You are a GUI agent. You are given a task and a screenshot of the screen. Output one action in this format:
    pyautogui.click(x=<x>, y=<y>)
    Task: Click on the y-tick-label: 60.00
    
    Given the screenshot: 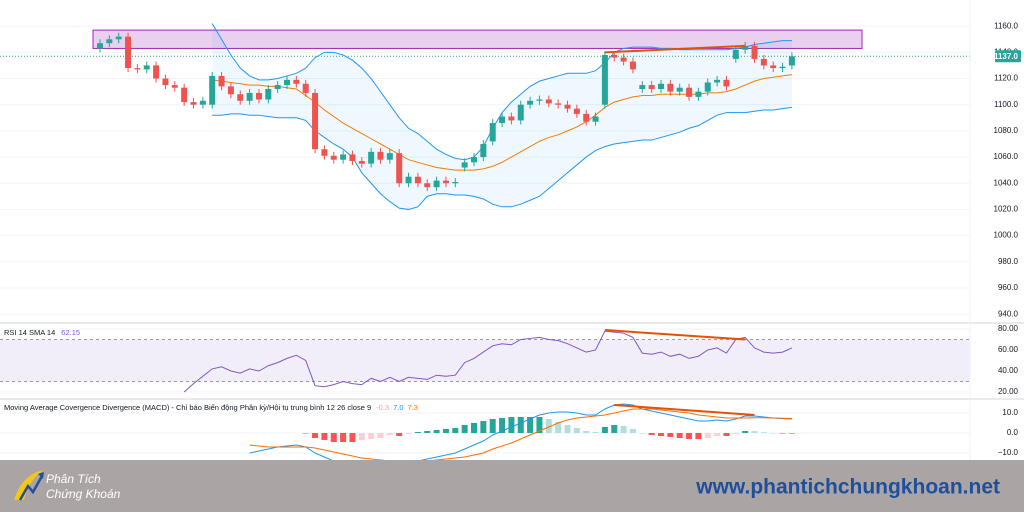 What is the action you would take?
    pyautogui.click(x=1008, y=349)
    